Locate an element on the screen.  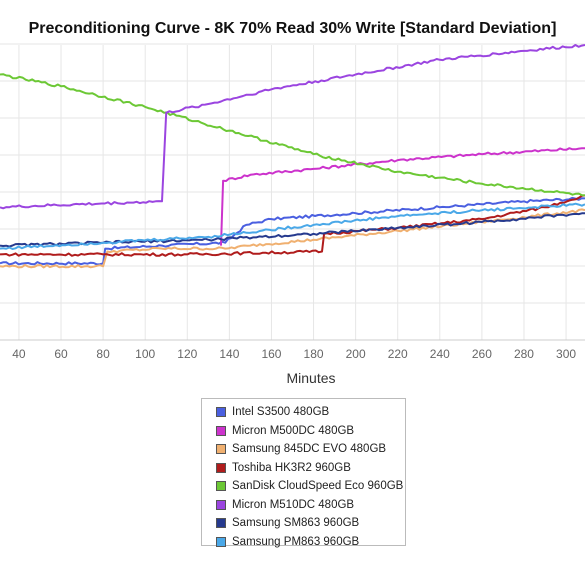
legend-label: Toshiba HK3R2 960GB is located at coordinates (291, 467).